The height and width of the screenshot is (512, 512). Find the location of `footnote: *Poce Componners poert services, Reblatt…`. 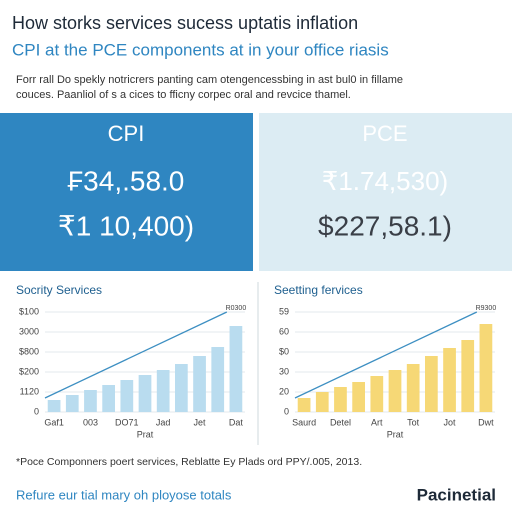

footnote: *Poce Componners poert services, Reblatt… is located at coordinates (189, 462).